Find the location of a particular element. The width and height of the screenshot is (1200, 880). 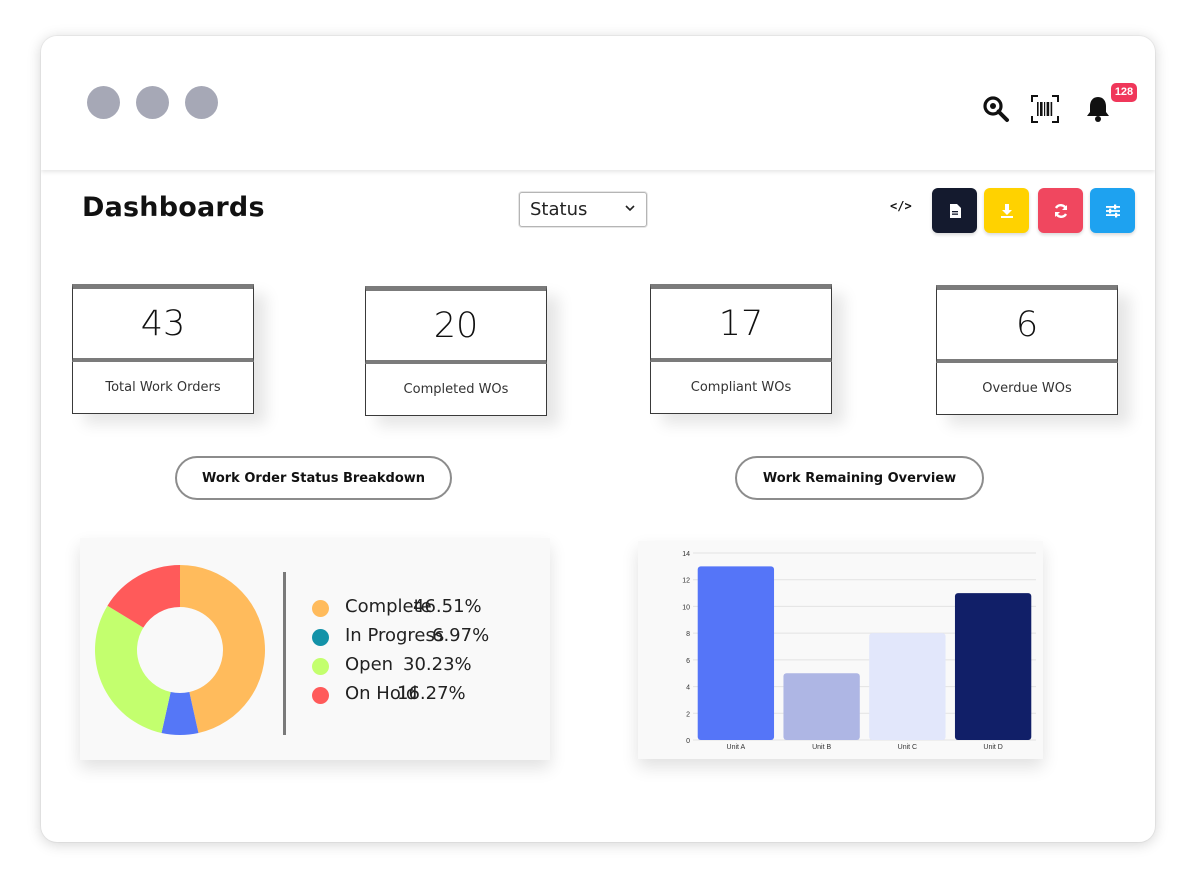

legend-divider is located at coordinates (284, 653).